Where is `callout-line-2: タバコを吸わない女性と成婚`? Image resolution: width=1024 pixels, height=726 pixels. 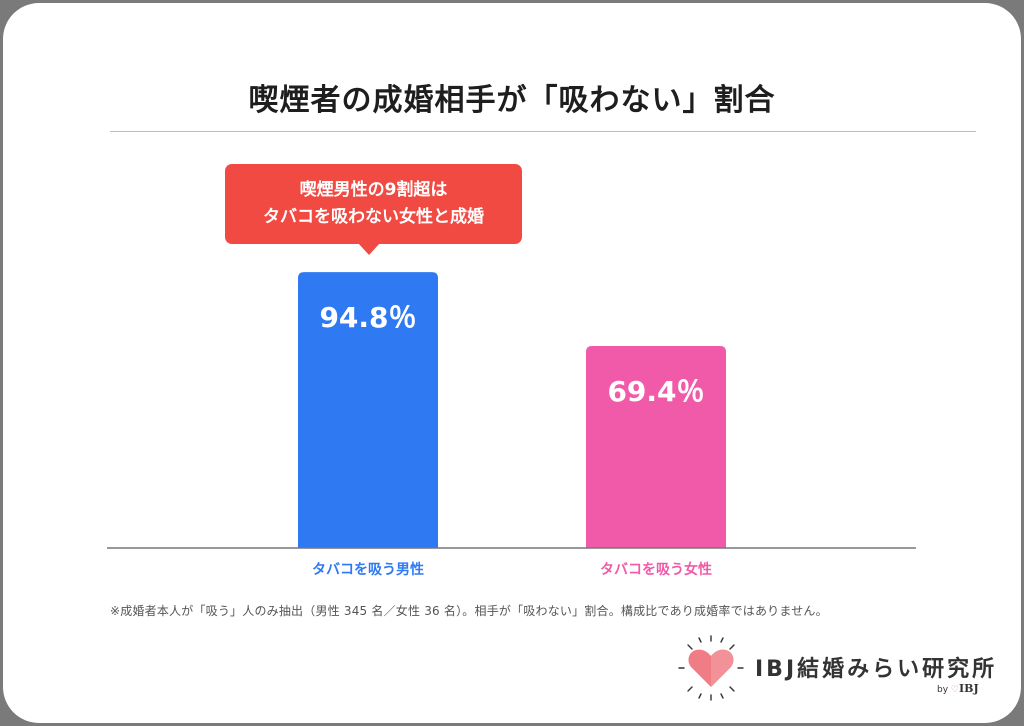
callout-line-2: タバコを吸わない女性と成婚 is located at coordinates (373, 217).